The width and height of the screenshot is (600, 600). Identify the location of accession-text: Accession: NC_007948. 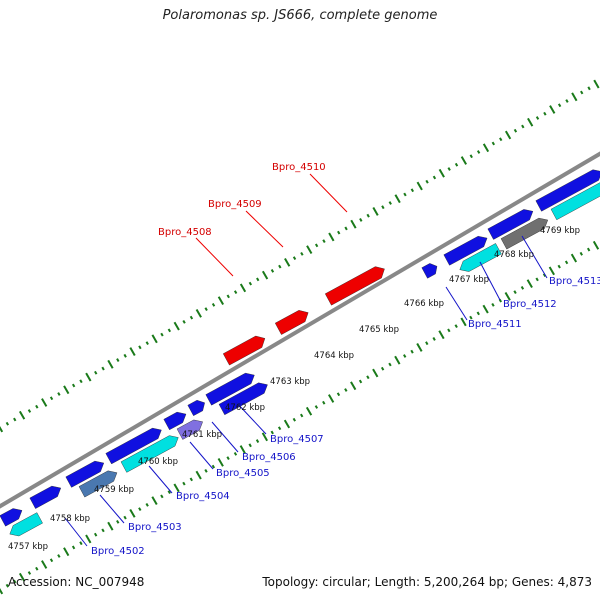
(76, 582).